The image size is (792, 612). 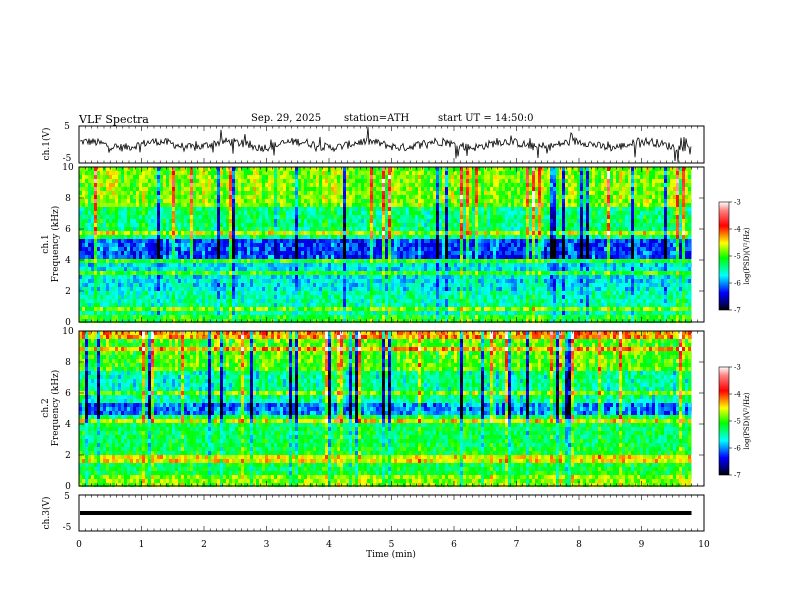 I want to click on x-tick-label: 4, so click(x=329, y=545).